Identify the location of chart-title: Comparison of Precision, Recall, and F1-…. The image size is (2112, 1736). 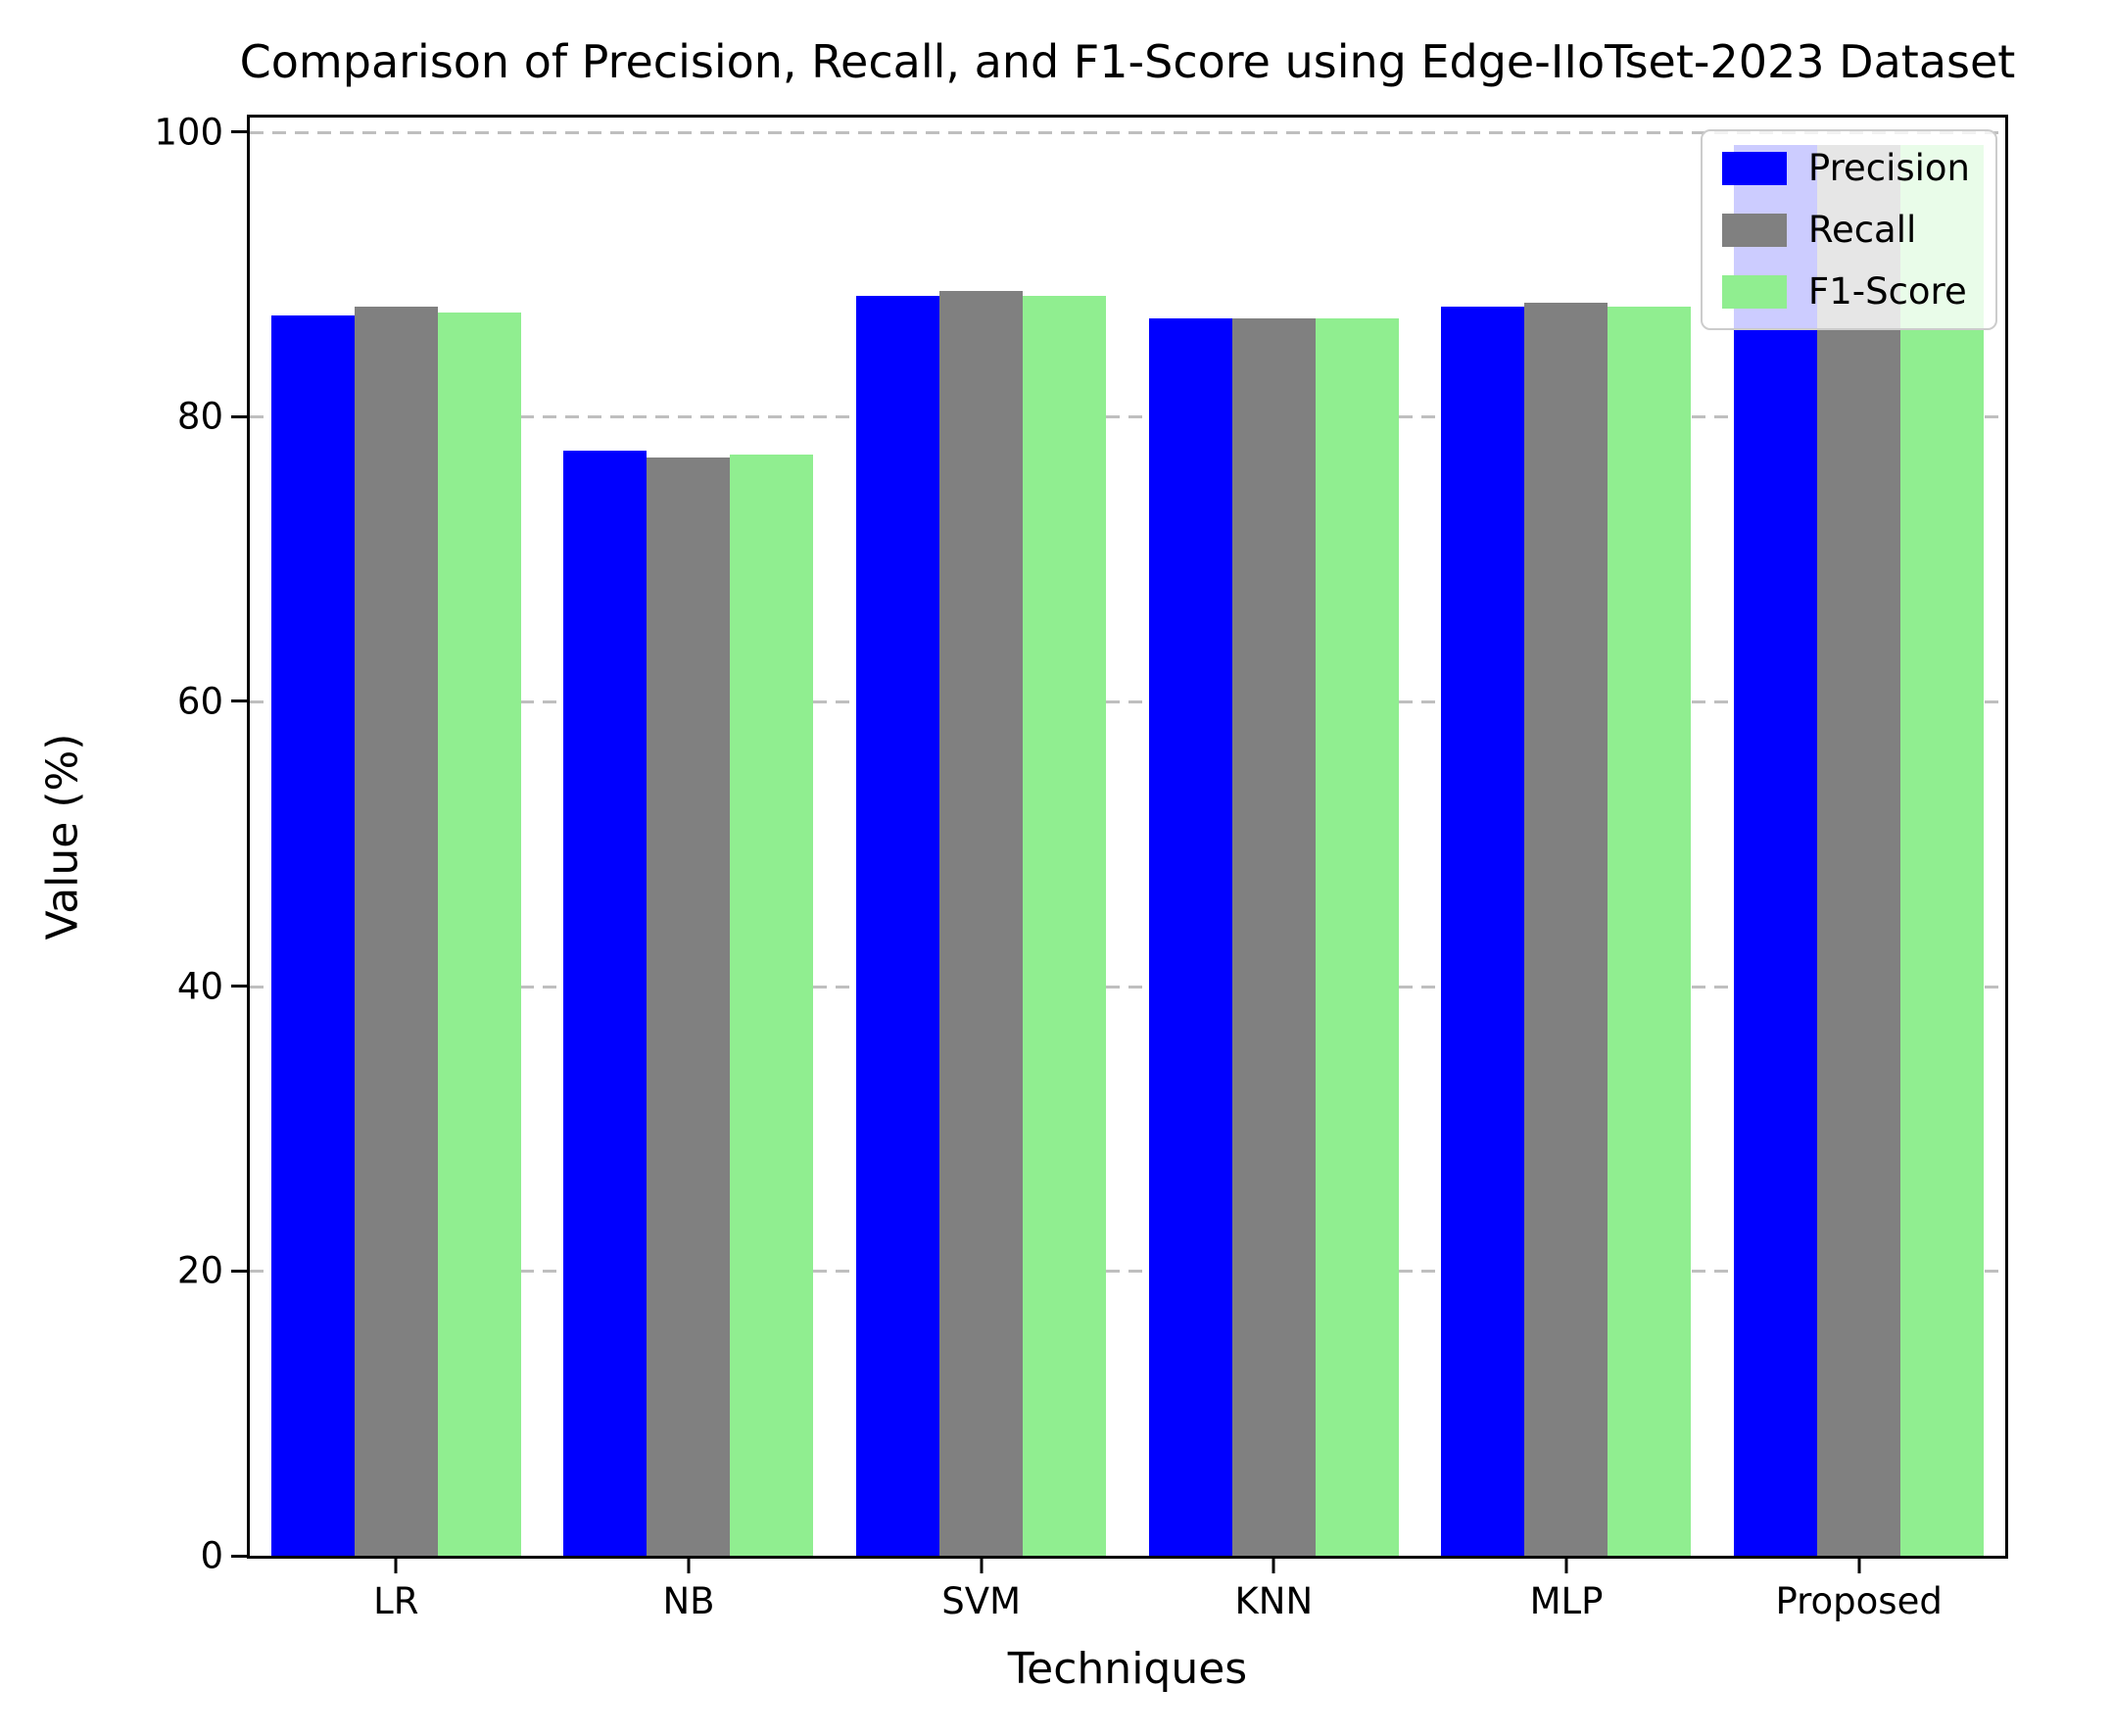
(1127, 62).